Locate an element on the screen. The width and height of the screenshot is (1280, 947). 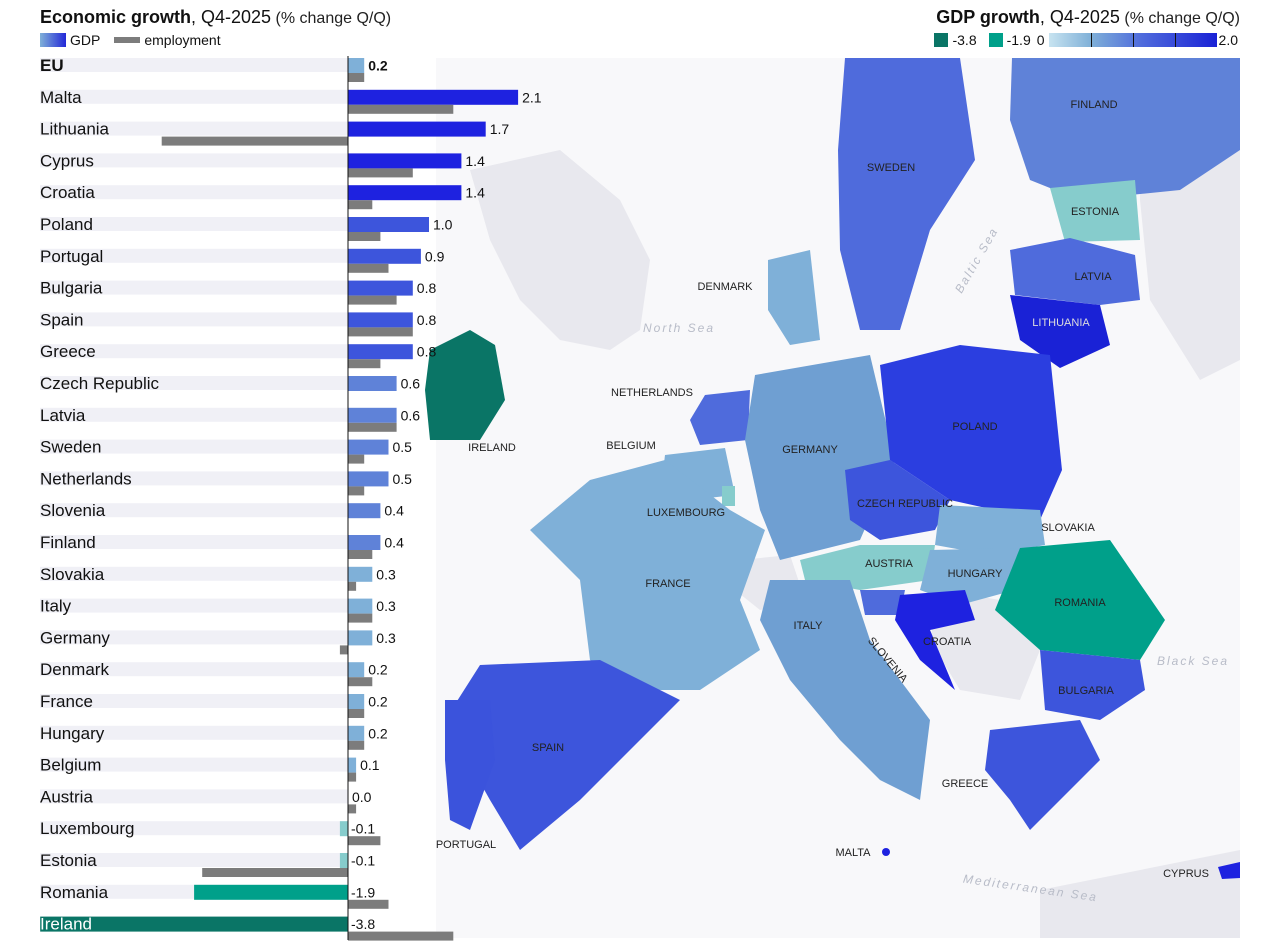
gdp-bar-eu is located at coordinates (356, 65).